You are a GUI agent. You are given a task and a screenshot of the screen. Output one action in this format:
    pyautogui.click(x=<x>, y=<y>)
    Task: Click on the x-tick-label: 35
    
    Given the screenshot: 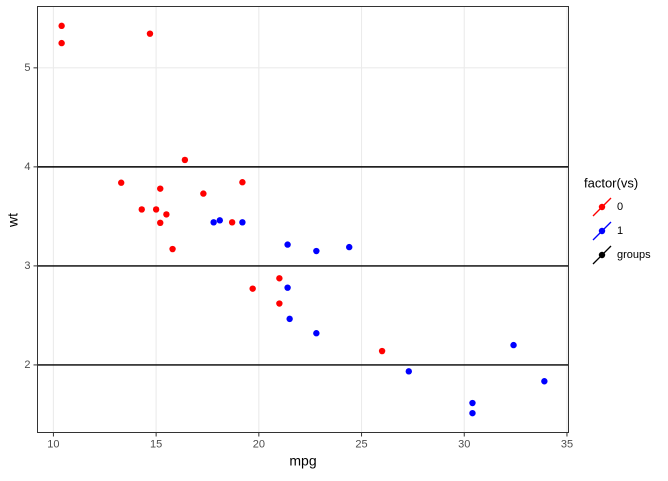 What is the action you would take?
    pyautogui.click(x=567, y=444)
    